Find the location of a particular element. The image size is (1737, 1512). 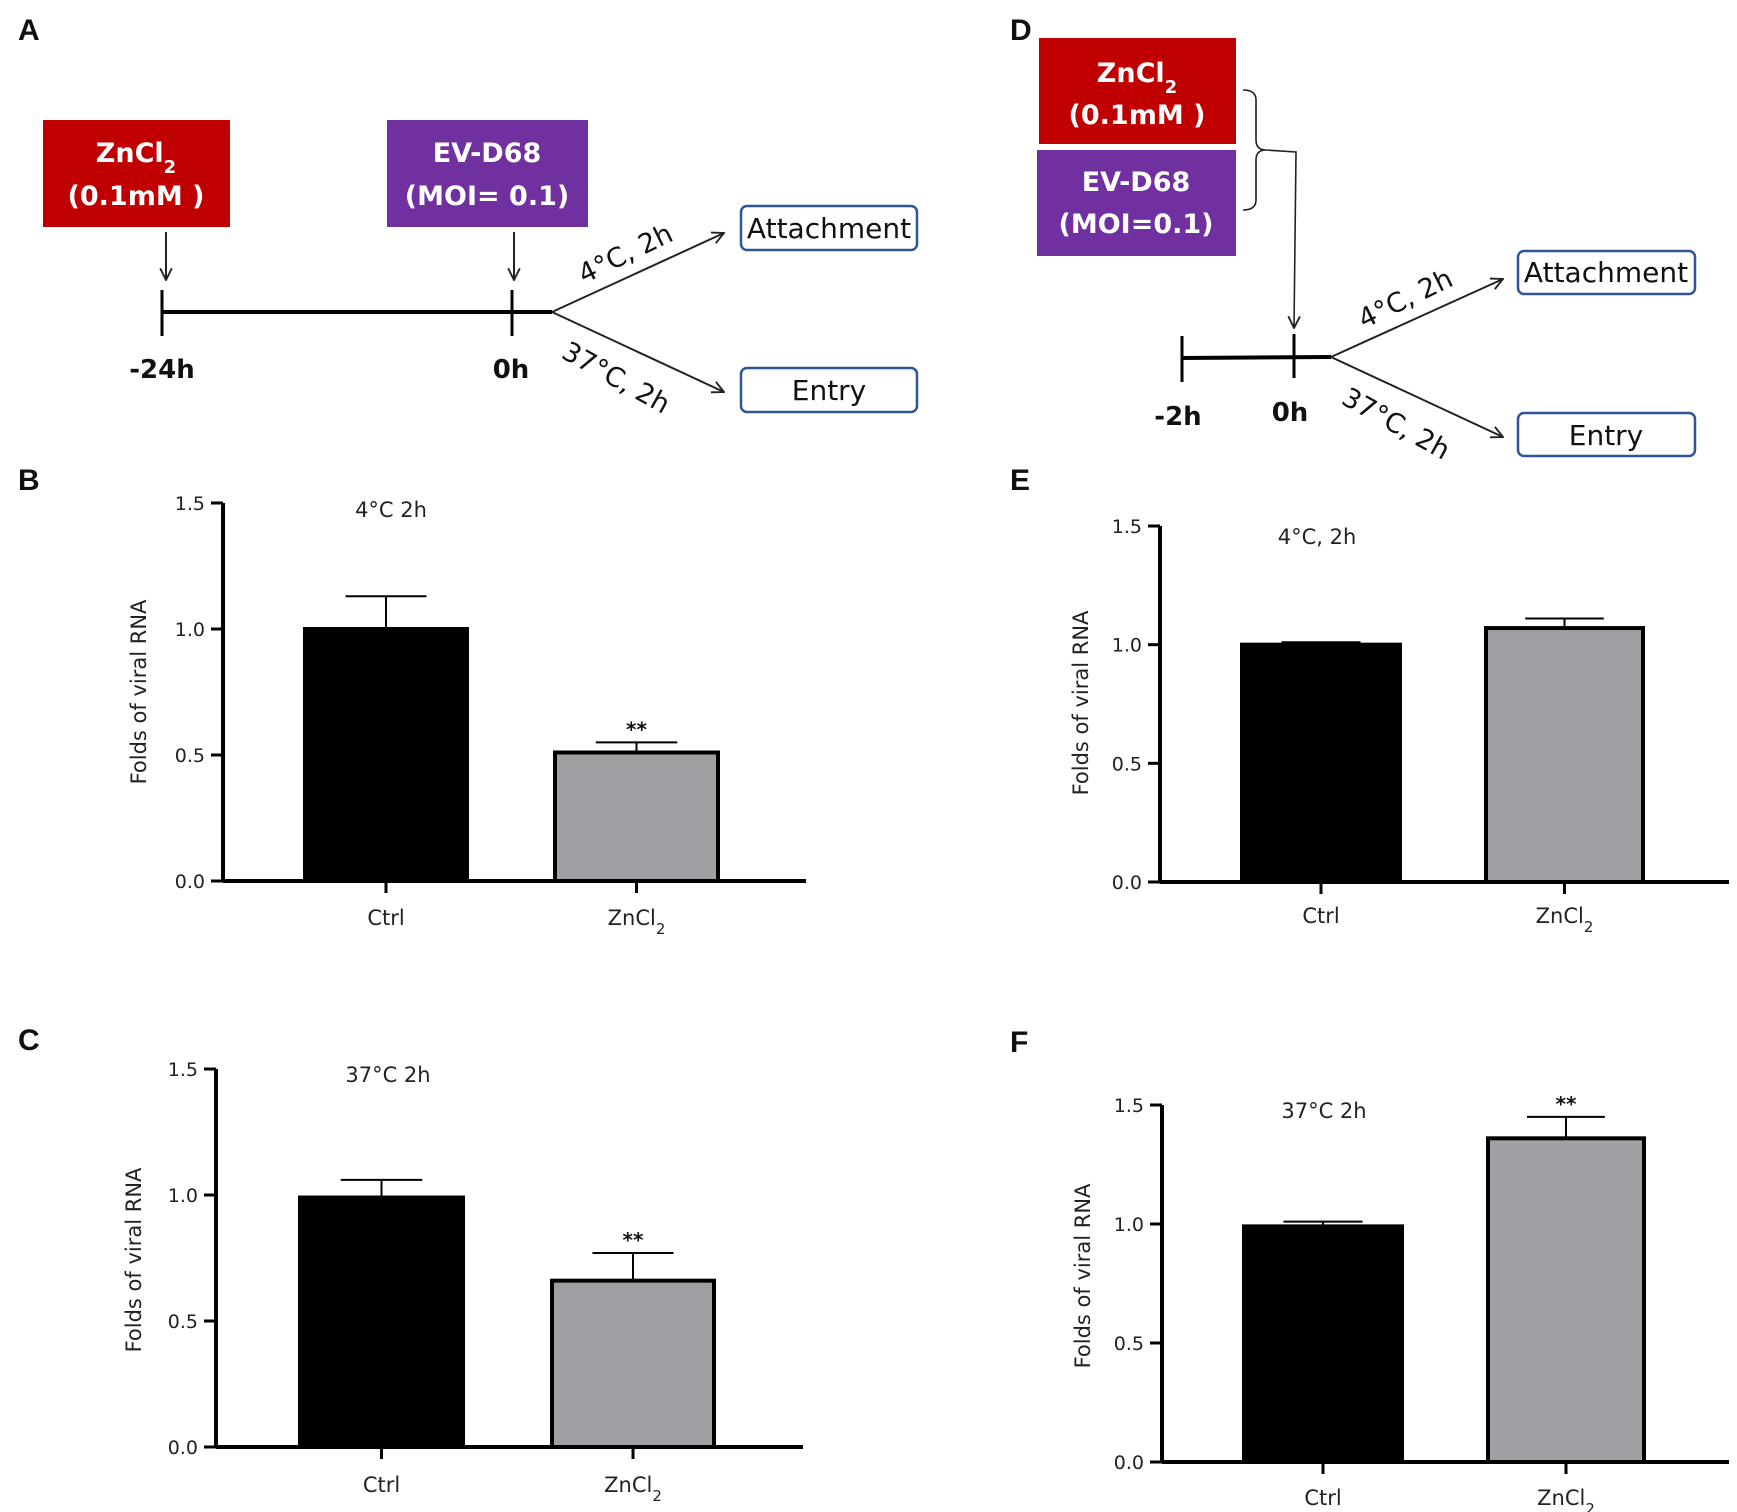

panel-letter: B is located at coordinates (29, 480).